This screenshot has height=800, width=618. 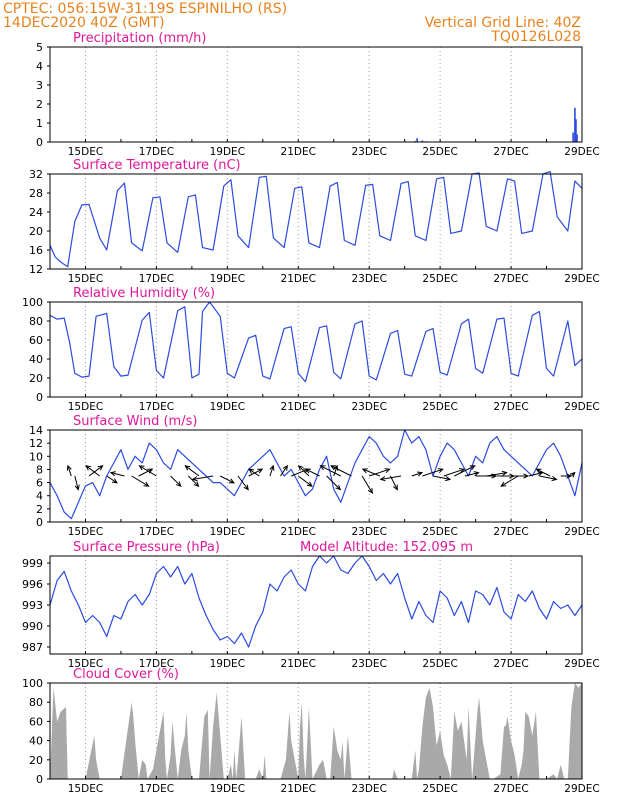 What do you see at coordinates (32, 647) in the screenshot?
I see `y-tick-label: 987` at bounding box center [32, 647].